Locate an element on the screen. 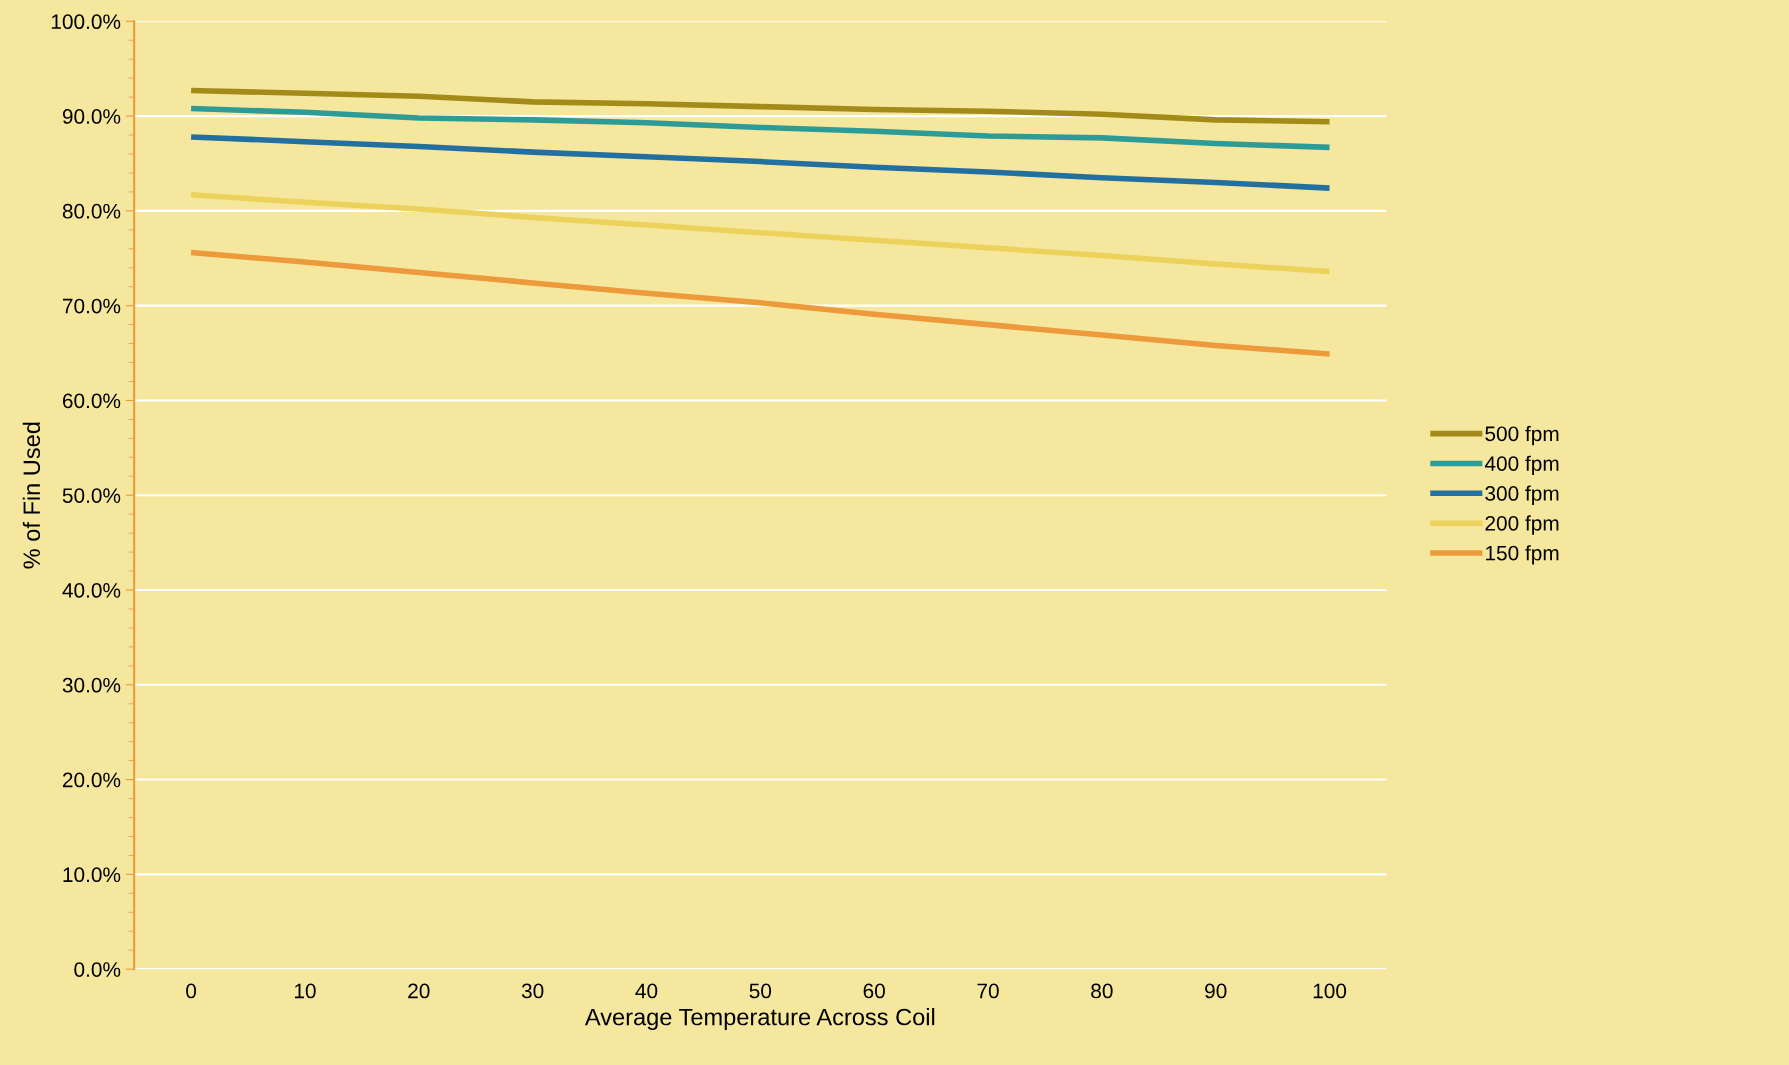 The height and width of the screenshot is (1065, 1789). y-tick-label: 100.0% is located at coordinates (86, 22).